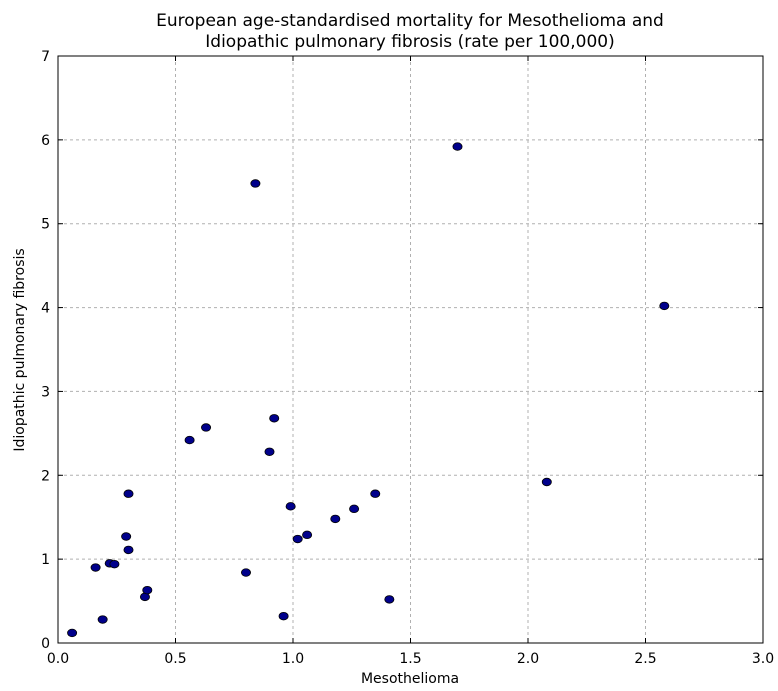 The width and height of the screenshot is (778, 691). I want to click on y-tick-label: 0, so click(45, 644).